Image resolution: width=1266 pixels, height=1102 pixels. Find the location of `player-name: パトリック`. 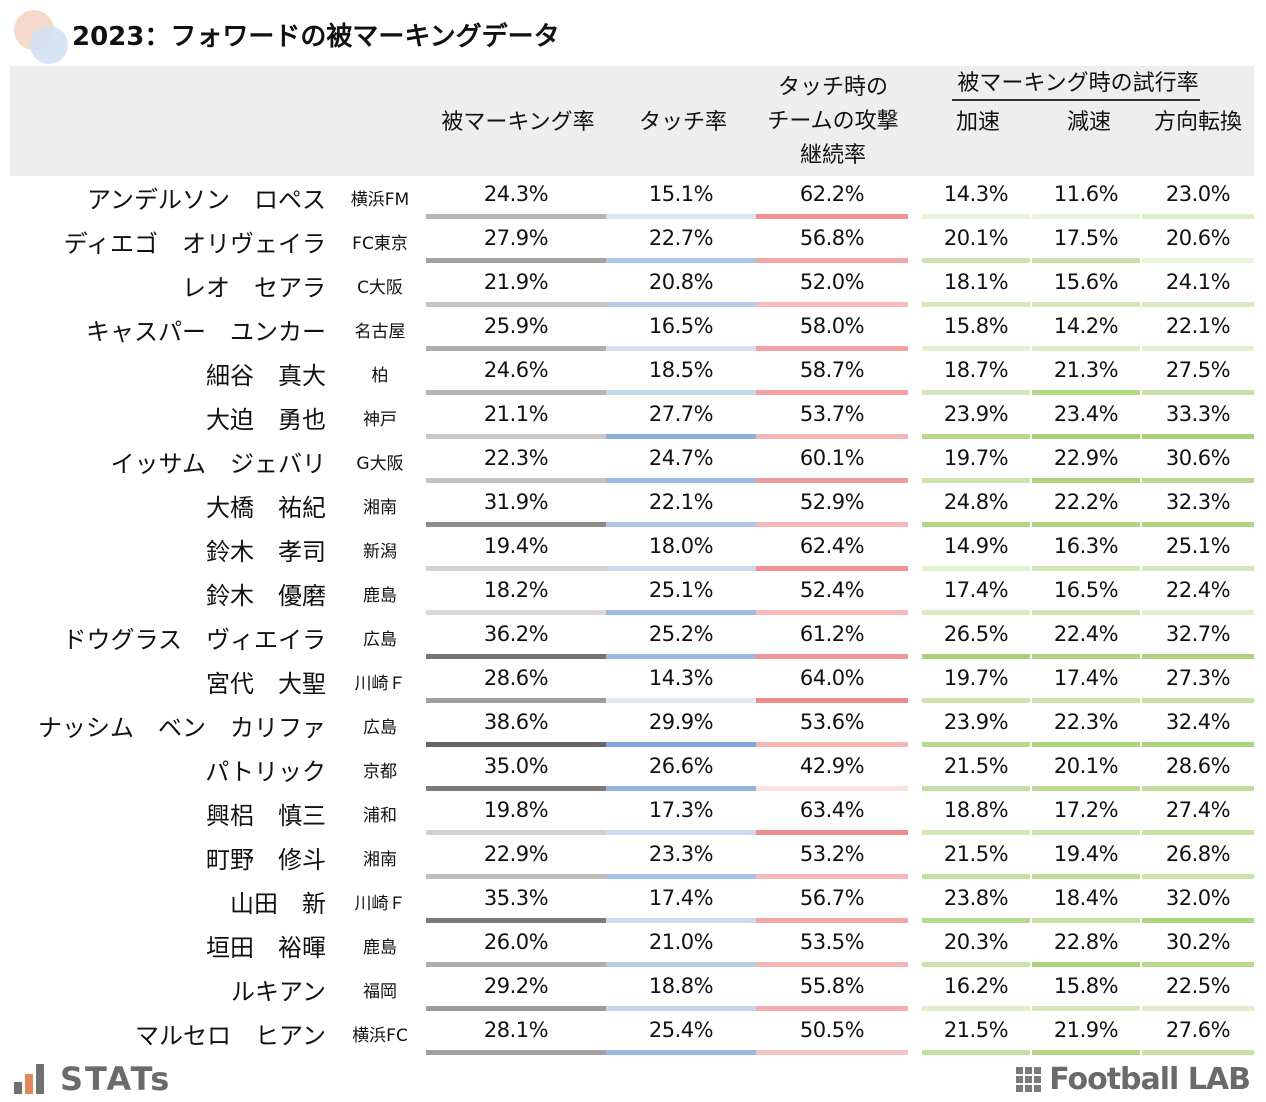

player-name: パトリック is located at coordinates (265, 772).